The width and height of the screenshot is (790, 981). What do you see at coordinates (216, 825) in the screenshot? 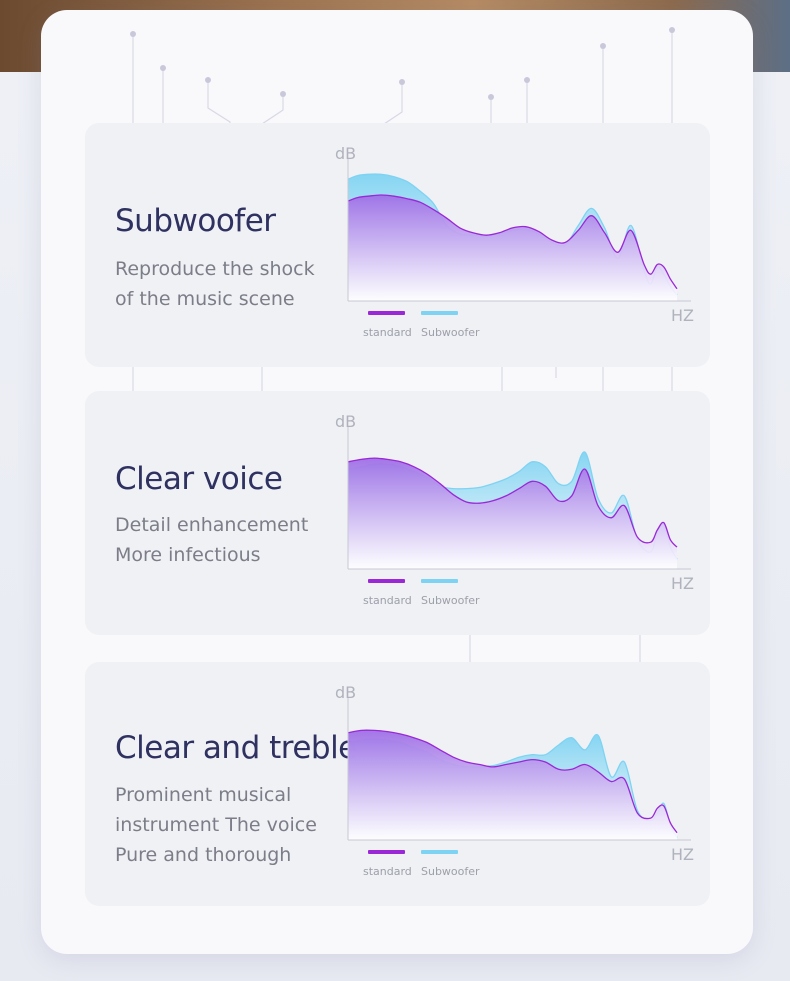
I see `desc-line: instrument The voice` at bounding box center [216, 825].